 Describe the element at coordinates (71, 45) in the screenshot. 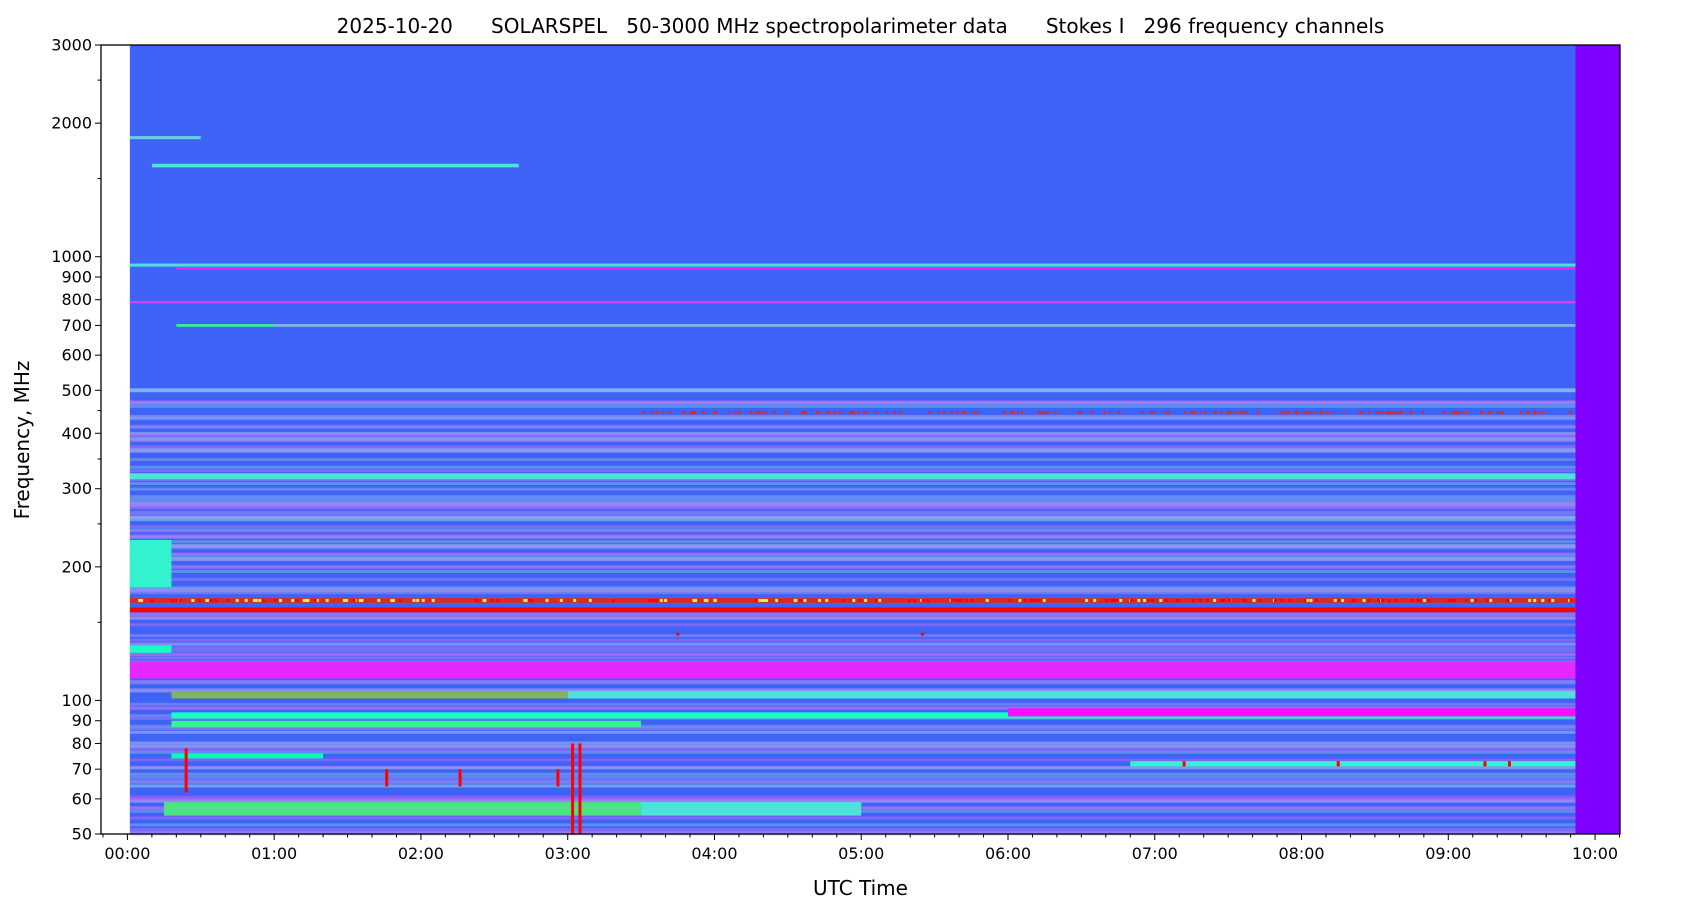

I see `y-tick-label: 3000` at that location.